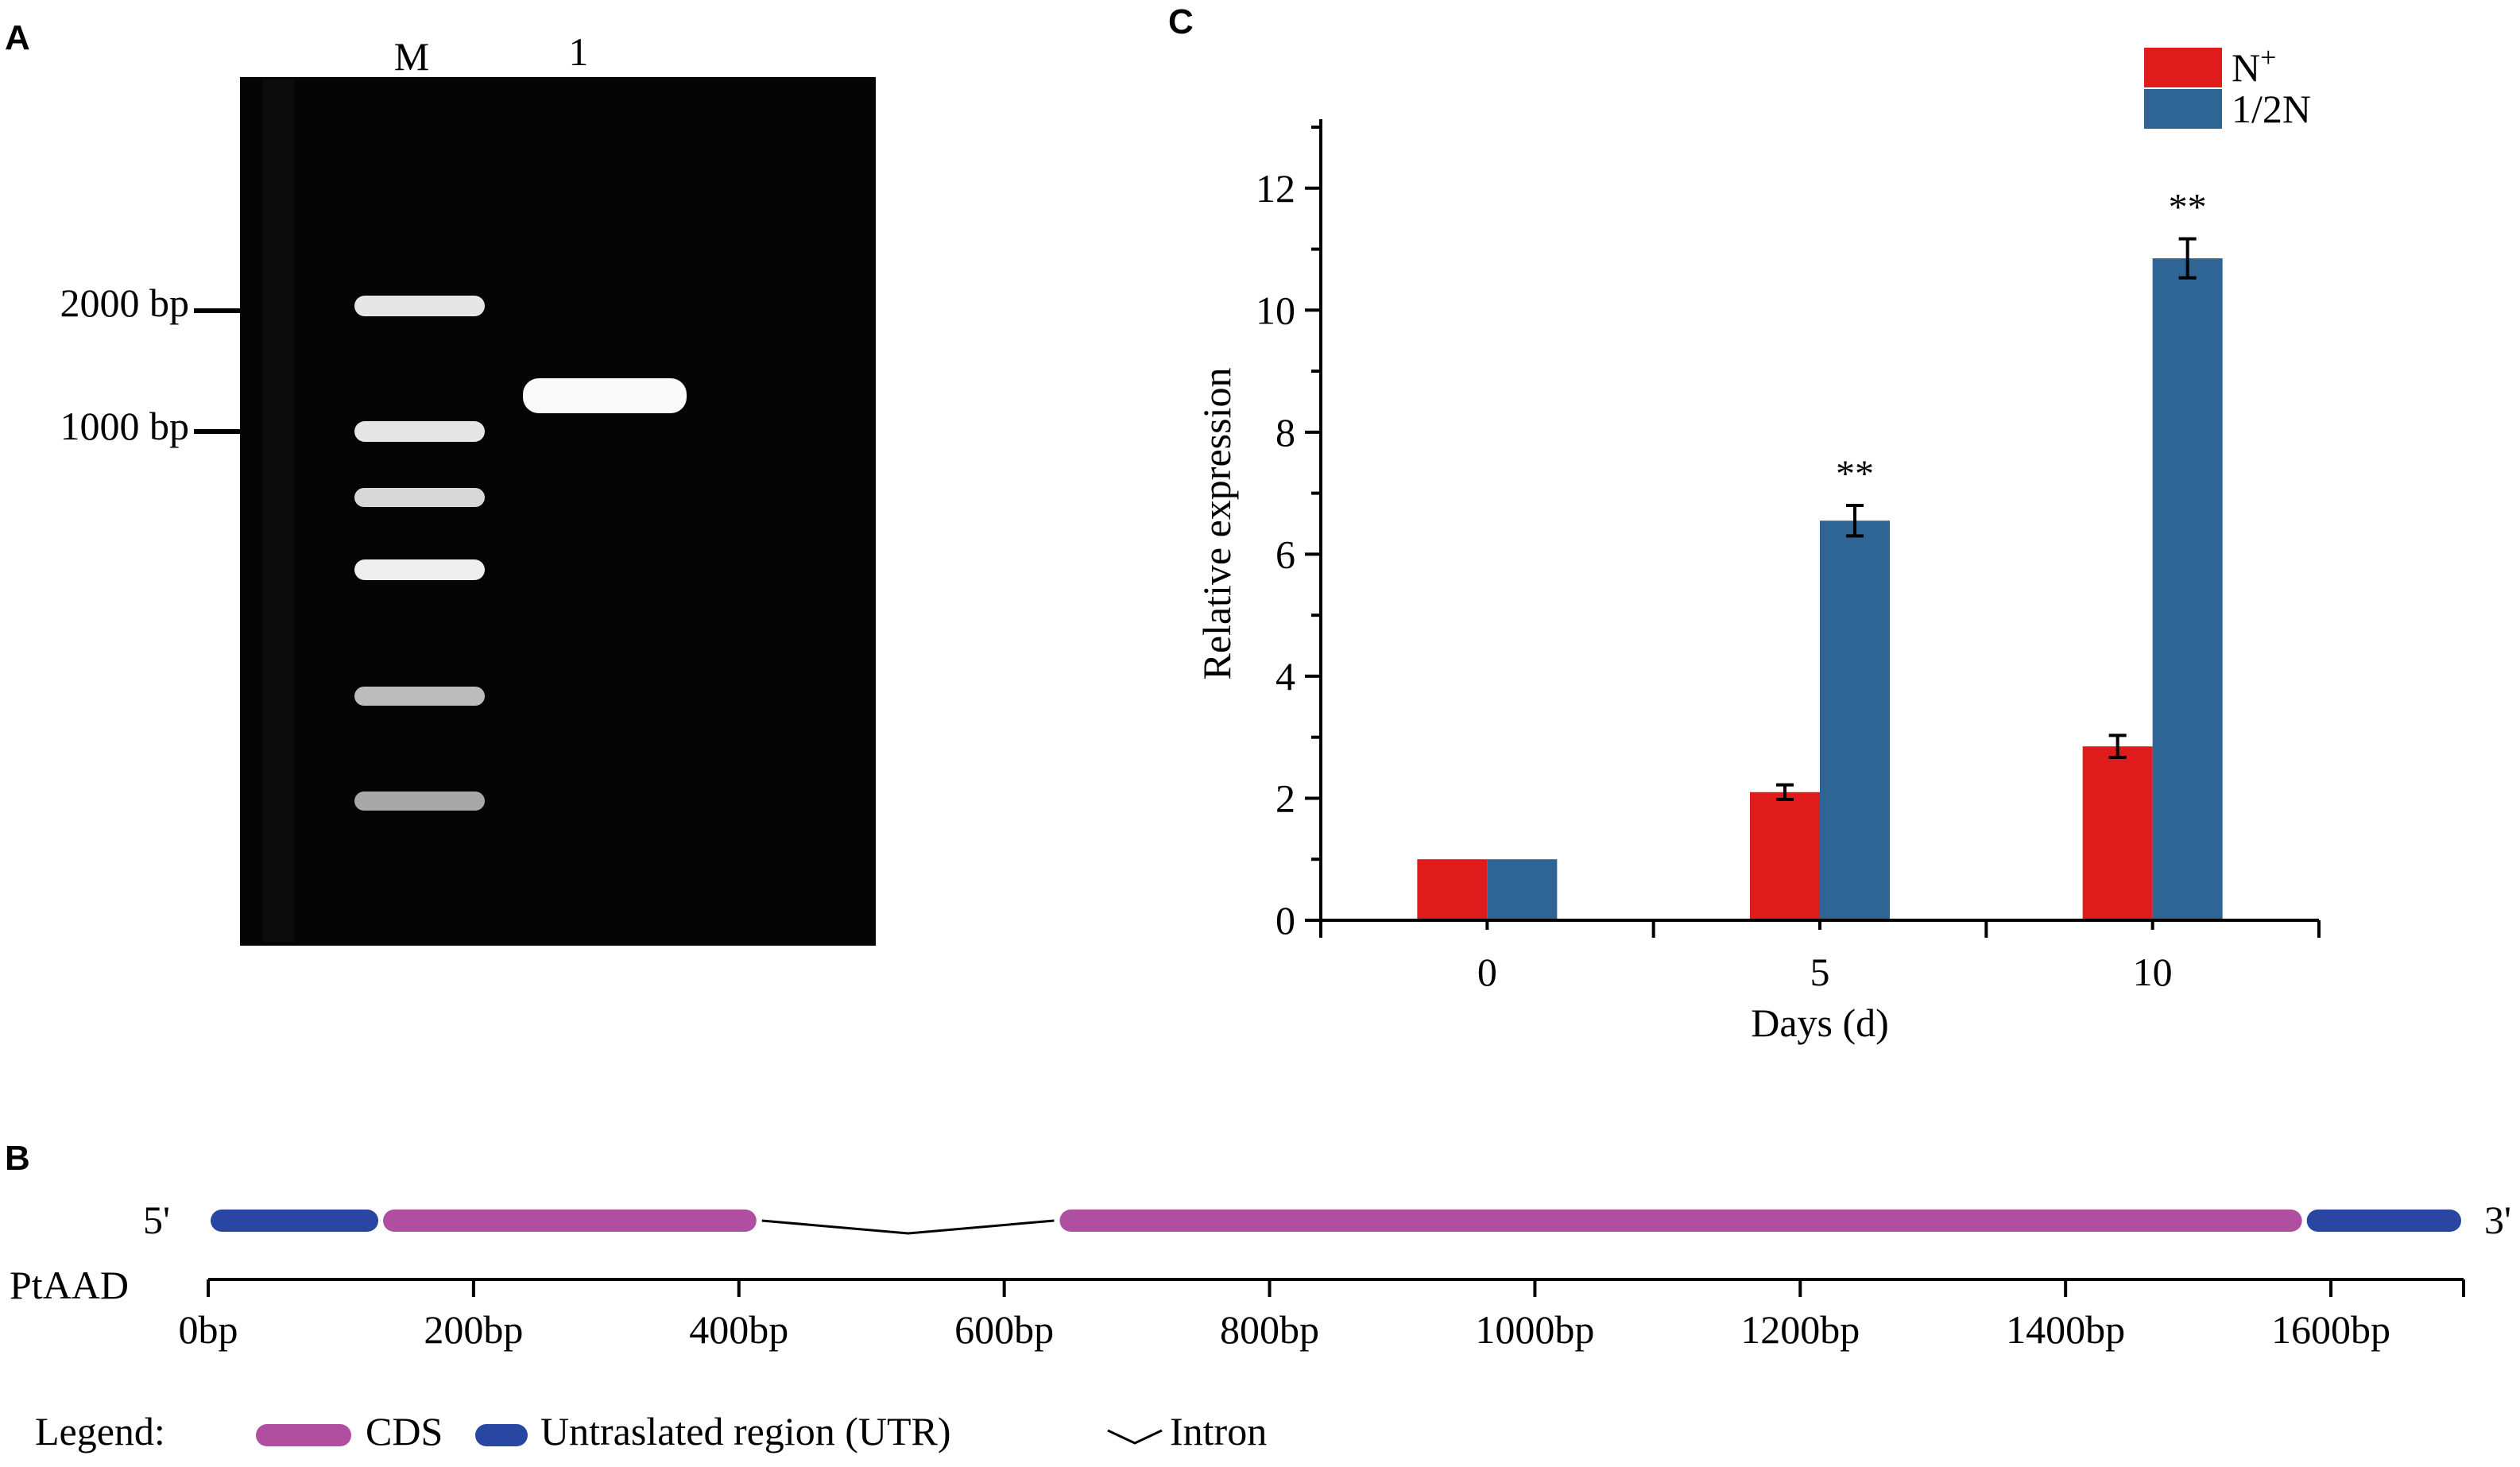  What do you see at coordinates (1534, 1330) in the screenshot?
I see `scale-tick-label: 1000bp` at bounding box center [1534, 1330].